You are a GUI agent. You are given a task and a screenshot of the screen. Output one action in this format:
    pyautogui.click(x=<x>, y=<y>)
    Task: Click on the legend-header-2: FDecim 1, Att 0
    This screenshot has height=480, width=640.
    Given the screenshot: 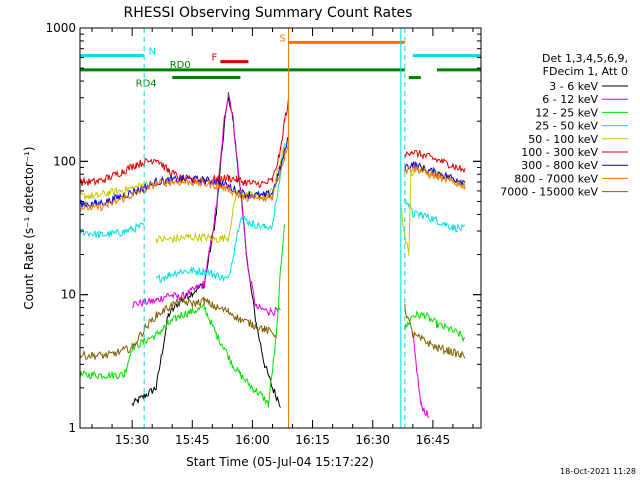 What is the action you would take?
    pyautogui.click(x=585, y=71)
    